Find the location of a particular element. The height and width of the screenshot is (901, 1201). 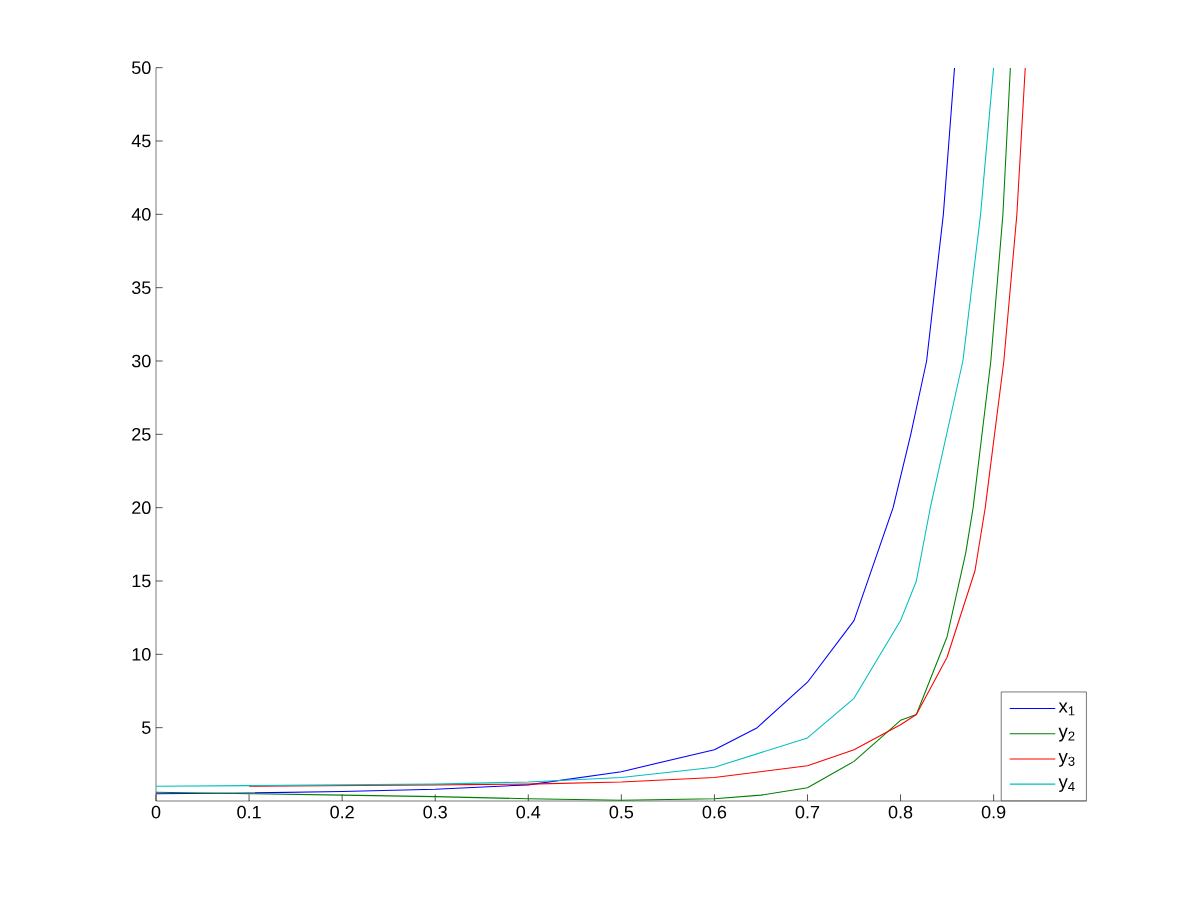

legend-label: y$_{2}$ is located at coordinates (1066, 734).